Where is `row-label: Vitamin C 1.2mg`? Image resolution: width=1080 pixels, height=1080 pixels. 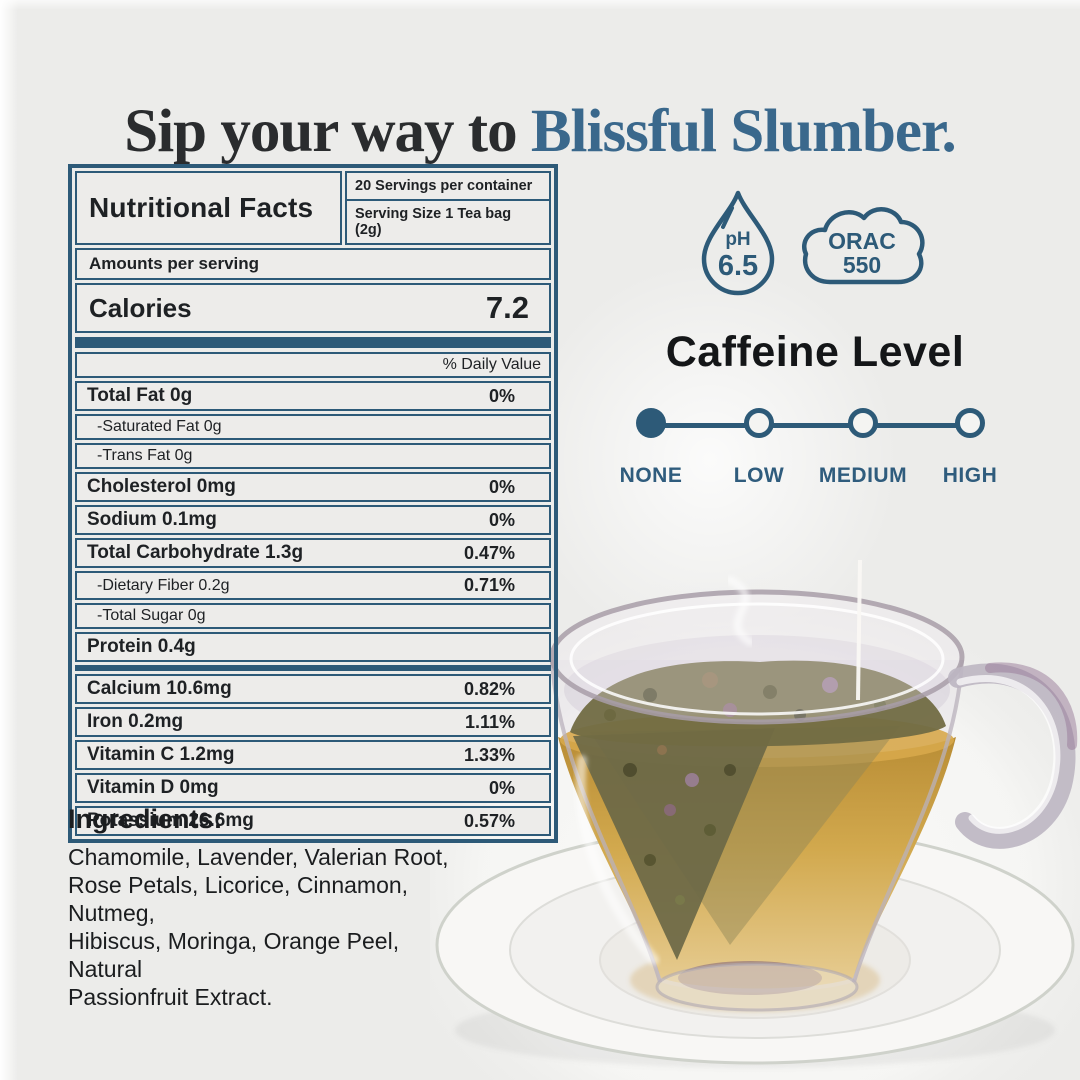
row-label: Vitamin C 1.2mg is located at coordinates (161, 754).